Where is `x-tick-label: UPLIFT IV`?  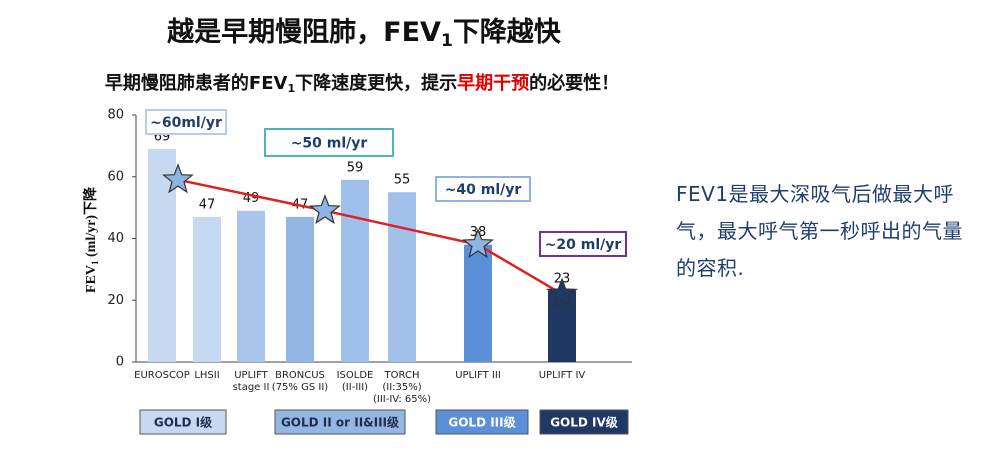 x-tick-label: UPLIFT IV is located at coordinates (562, 375).